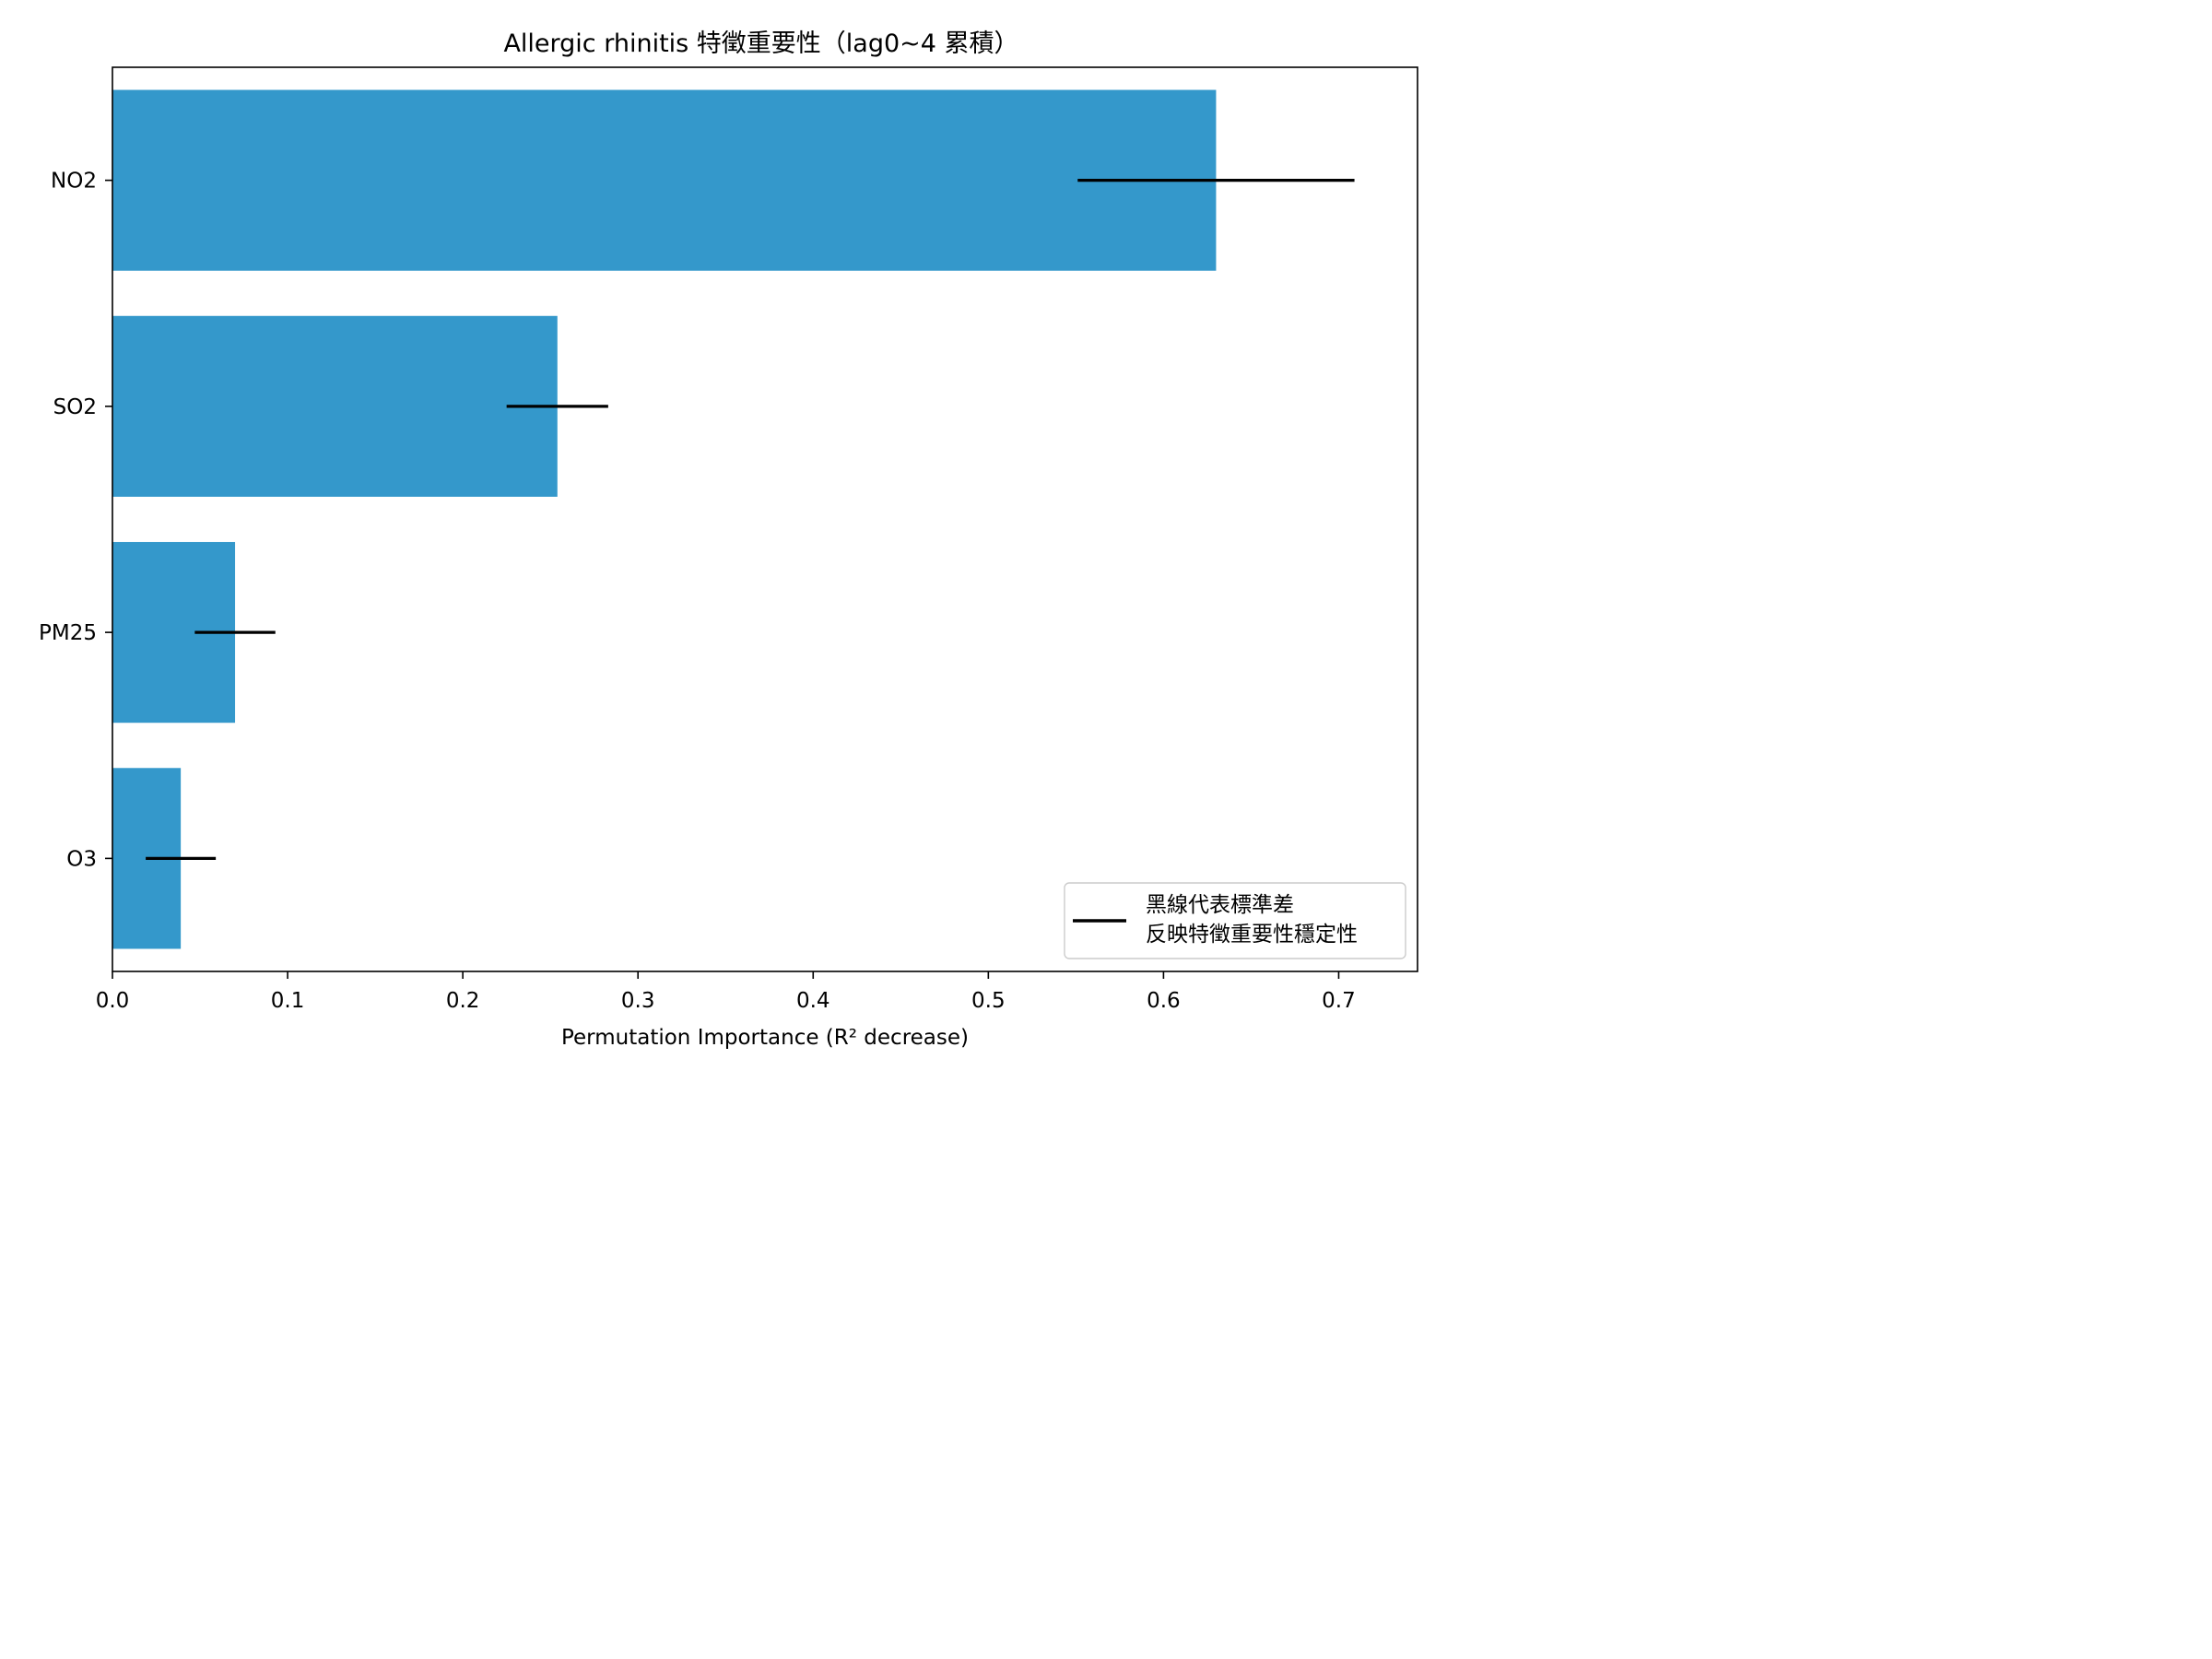  I want to click on legend: 黑線代表標準差 反映特徵重要性穩定性, so click(1235, 920).